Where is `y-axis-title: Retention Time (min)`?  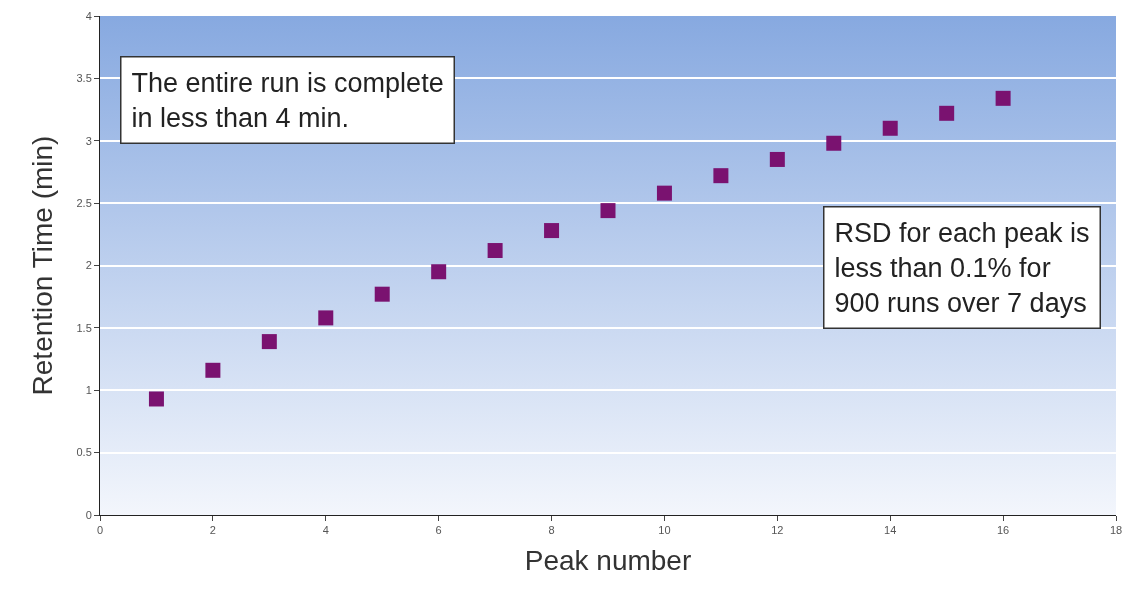 y-axis-title: Retention Time (min) is located at coordinates (43, 265).